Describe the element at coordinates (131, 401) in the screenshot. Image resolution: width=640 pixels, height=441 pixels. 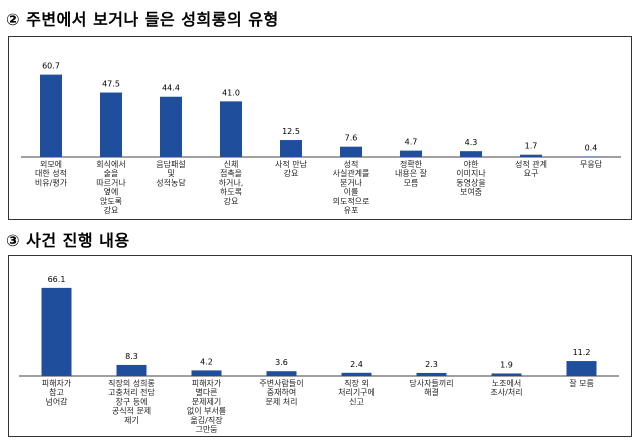
I see `chart2-category-label-1: 직장의 성희롱 고충처리 전담 창구 등에 공식적 문제 제기` at that location.